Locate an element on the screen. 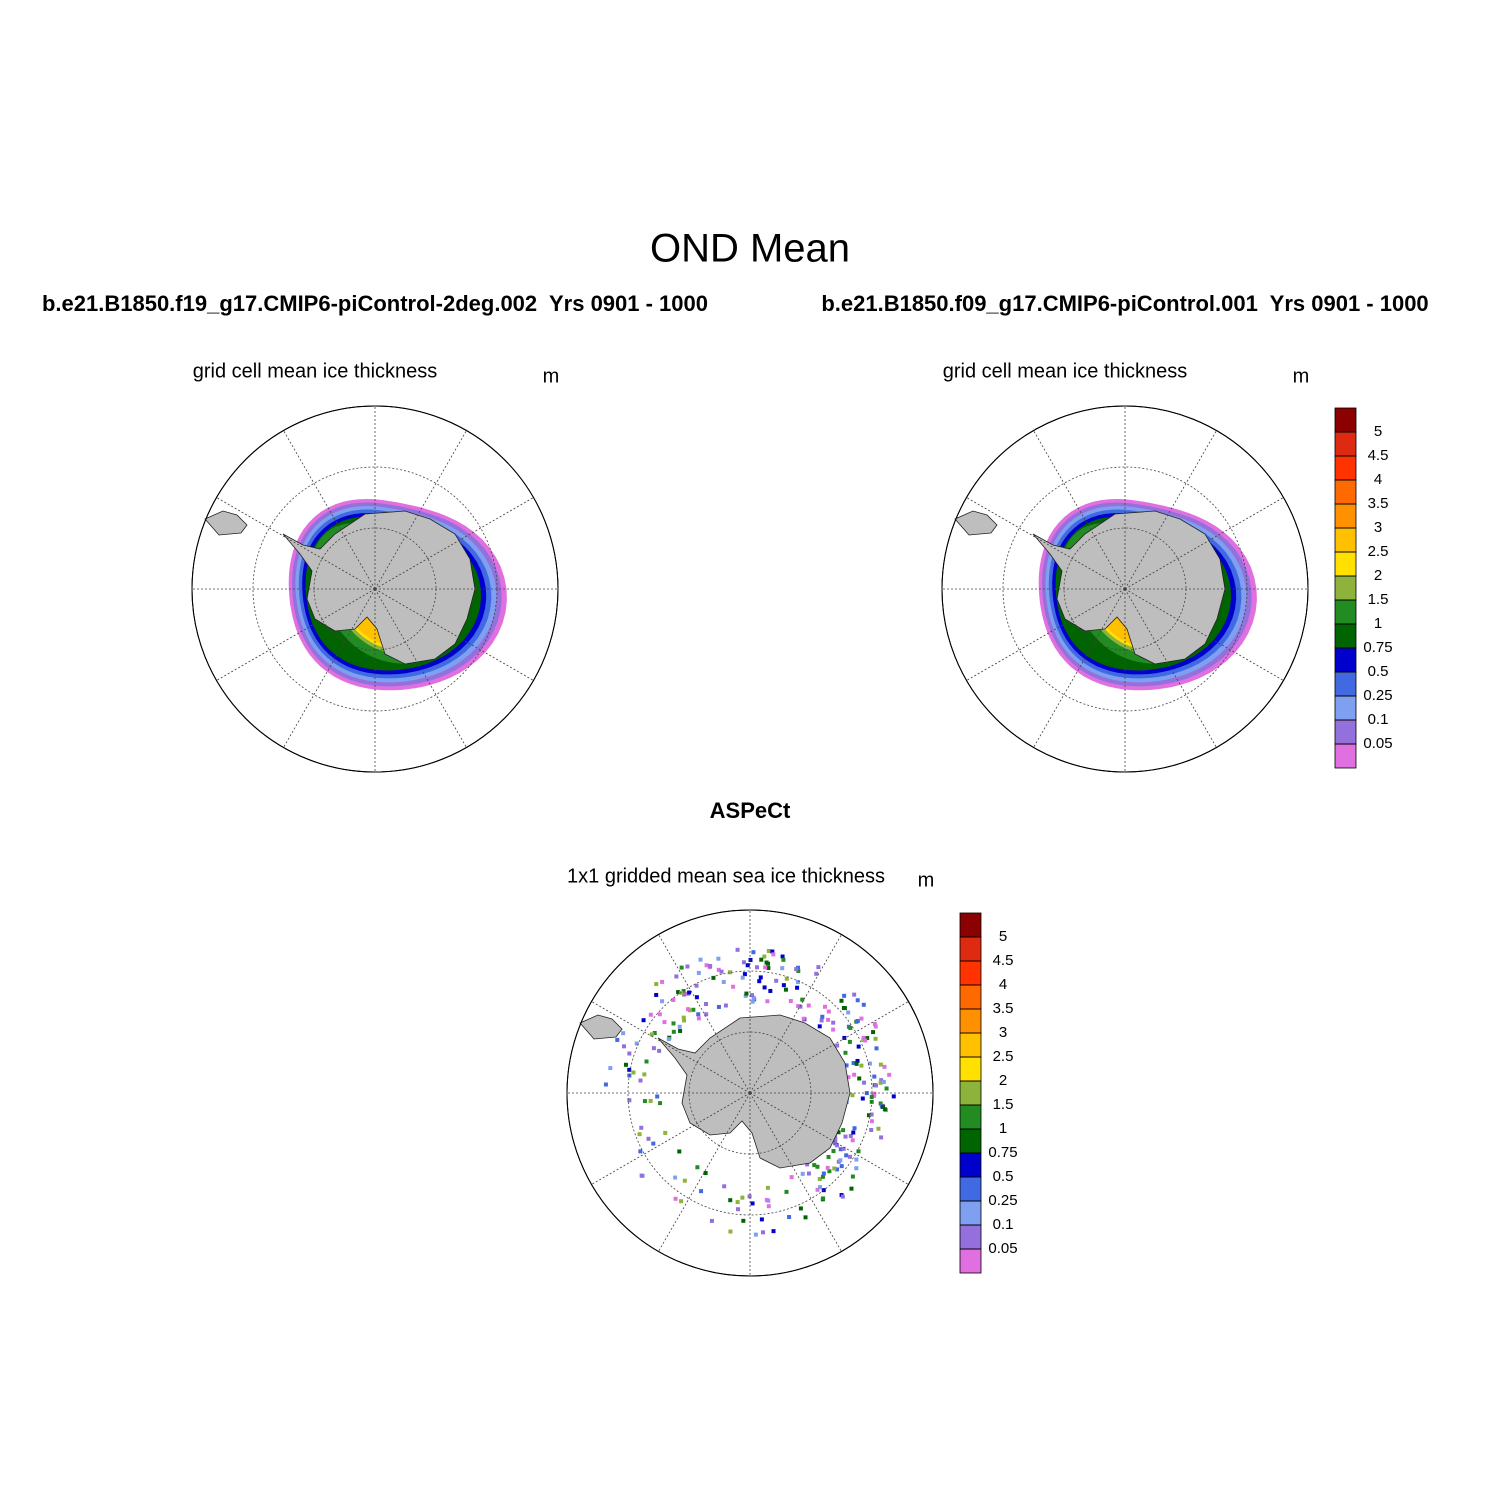 The image size is (1500, 1500). colorbar-label: 5 is located at coordinates (1003, 936).